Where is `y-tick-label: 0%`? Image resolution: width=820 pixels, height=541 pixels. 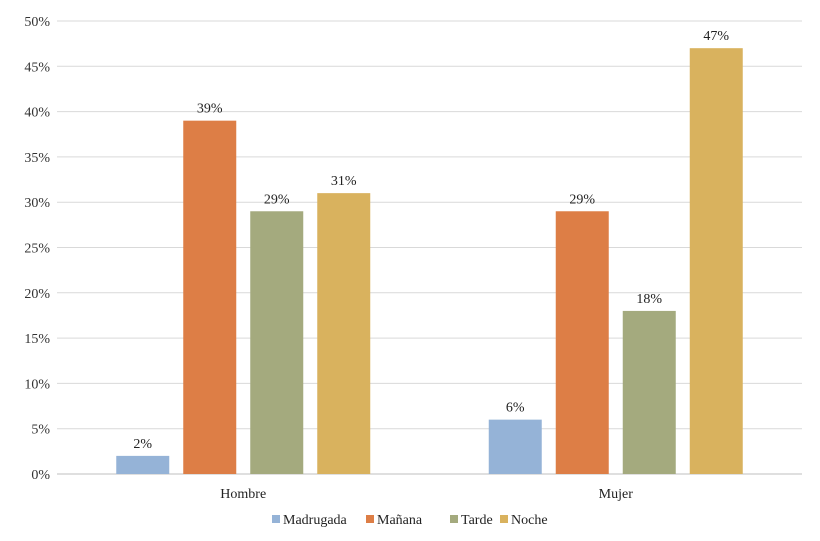 y-tick-label: 0% is located at coordinates (40, 475).